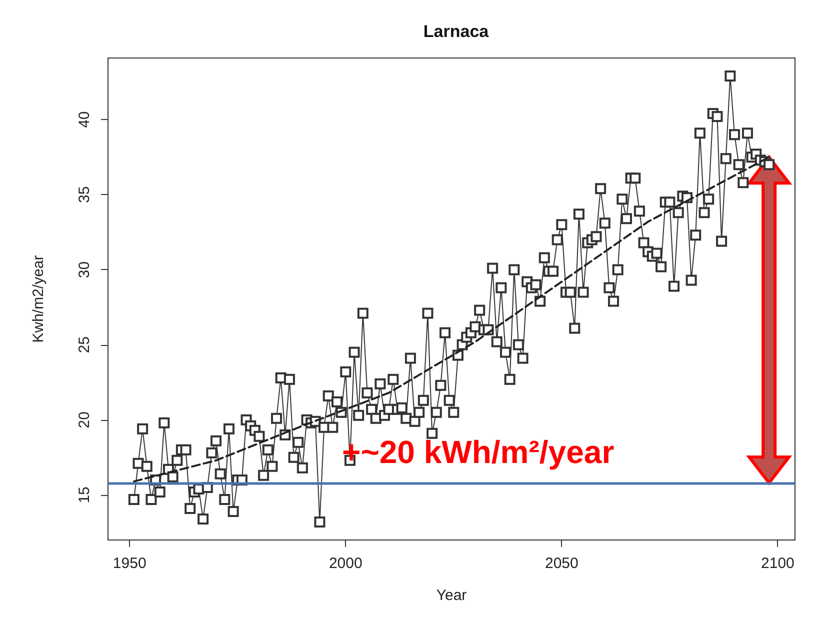  I want to click on chart-title: Larnaca, so click(456, 31).